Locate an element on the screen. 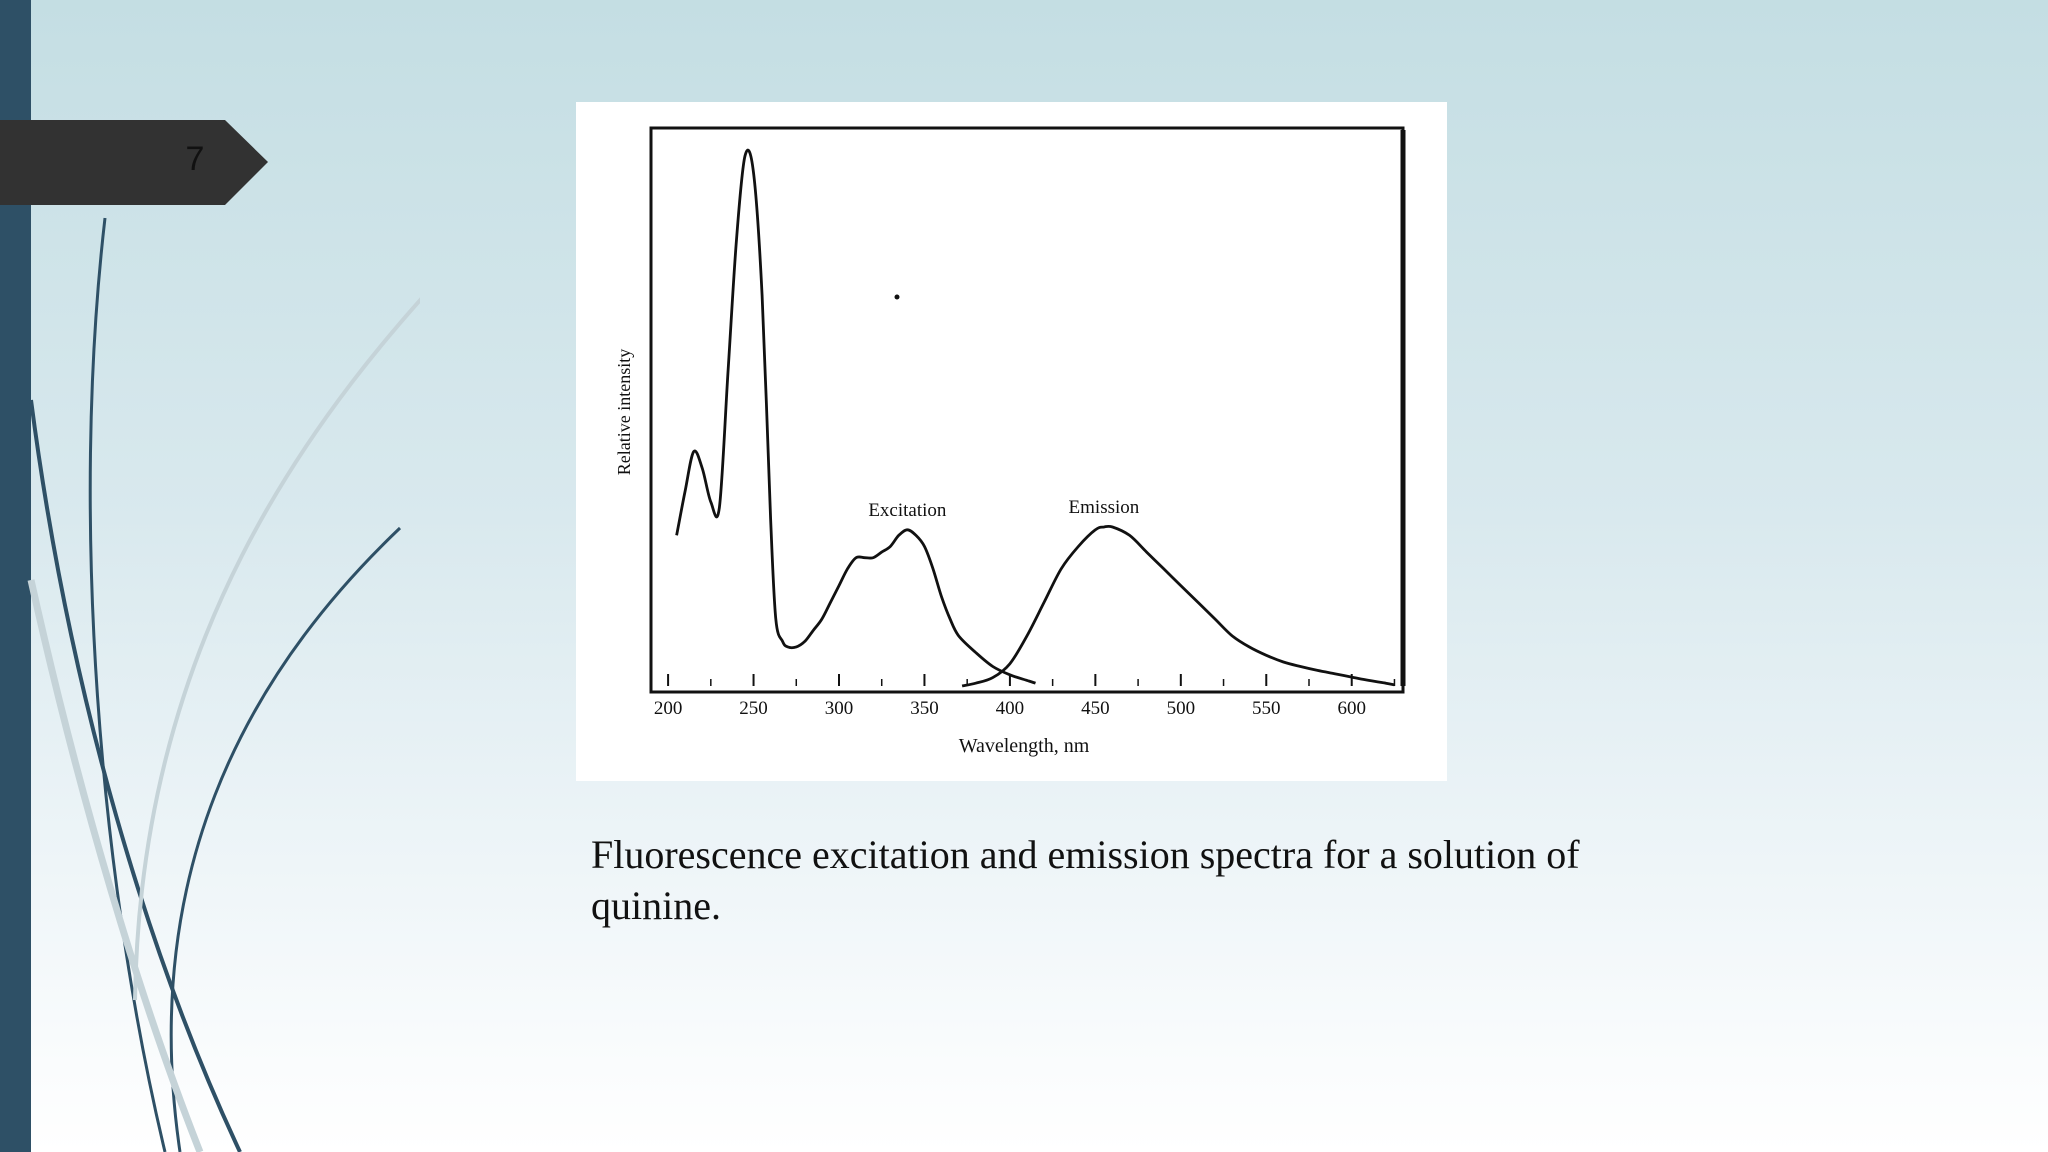 The height and width of the screenshot is (1152, 2048). y-axis-label: Relative intensity is located at coordinates (624, 412).